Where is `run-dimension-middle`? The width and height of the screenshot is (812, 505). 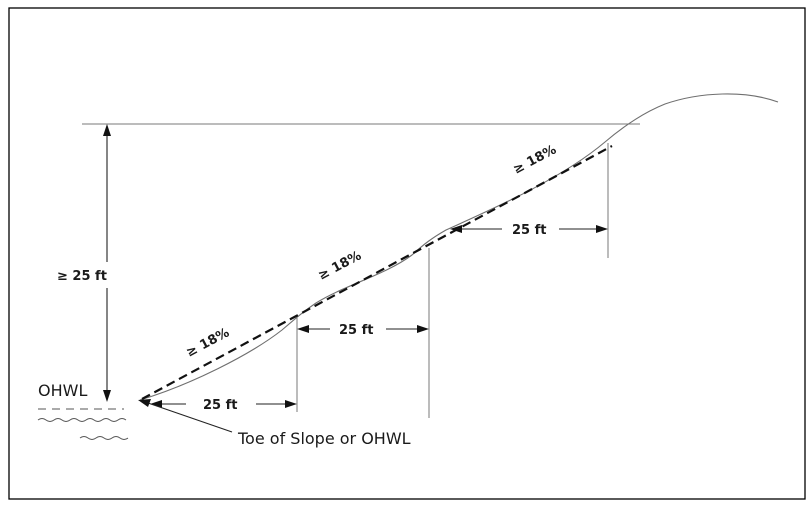 run-dimension-middle is located at coordinates (363, 329).